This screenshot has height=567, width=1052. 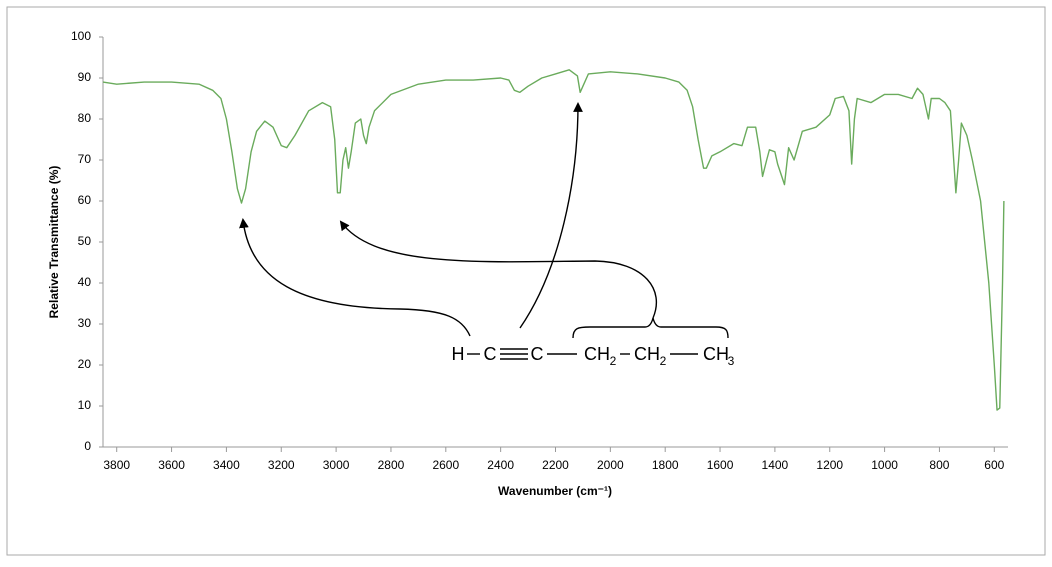 I want to click on x-tick-label: 1000, so click(x=884, y=465).